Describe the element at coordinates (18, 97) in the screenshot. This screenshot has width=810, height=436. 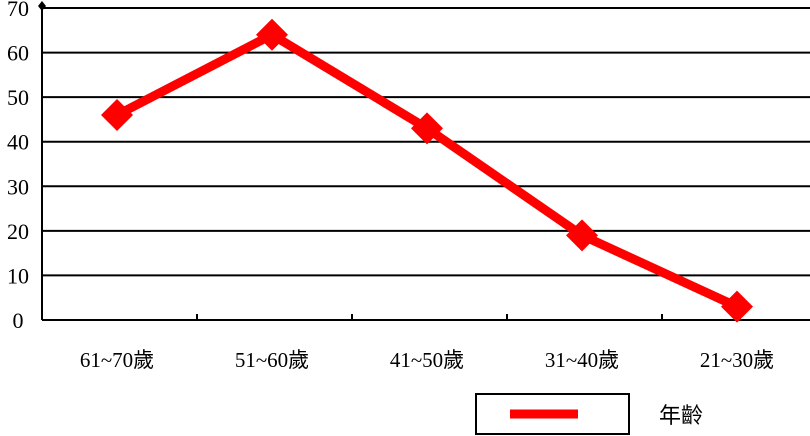
I see `y-tick-label: 50` at that location.